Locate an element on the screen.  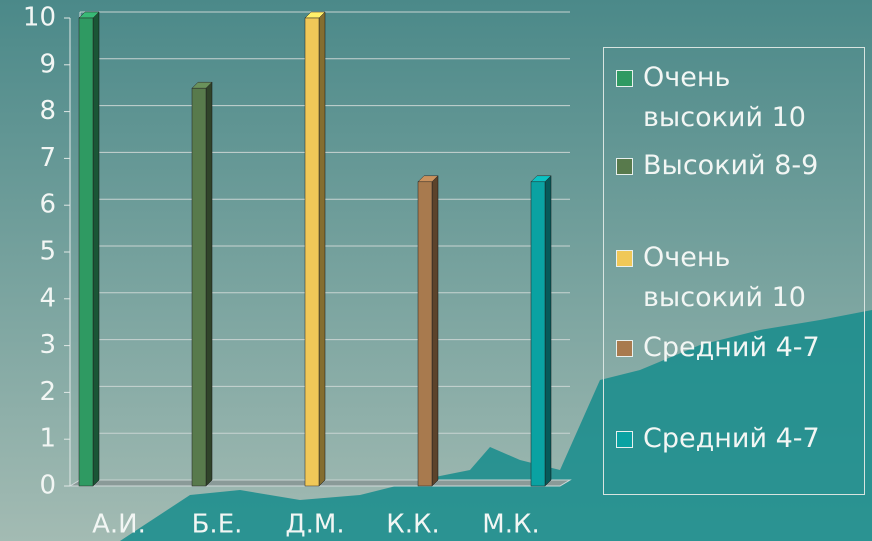
y-tick-label: 7 is located at coordinates (47, 158).